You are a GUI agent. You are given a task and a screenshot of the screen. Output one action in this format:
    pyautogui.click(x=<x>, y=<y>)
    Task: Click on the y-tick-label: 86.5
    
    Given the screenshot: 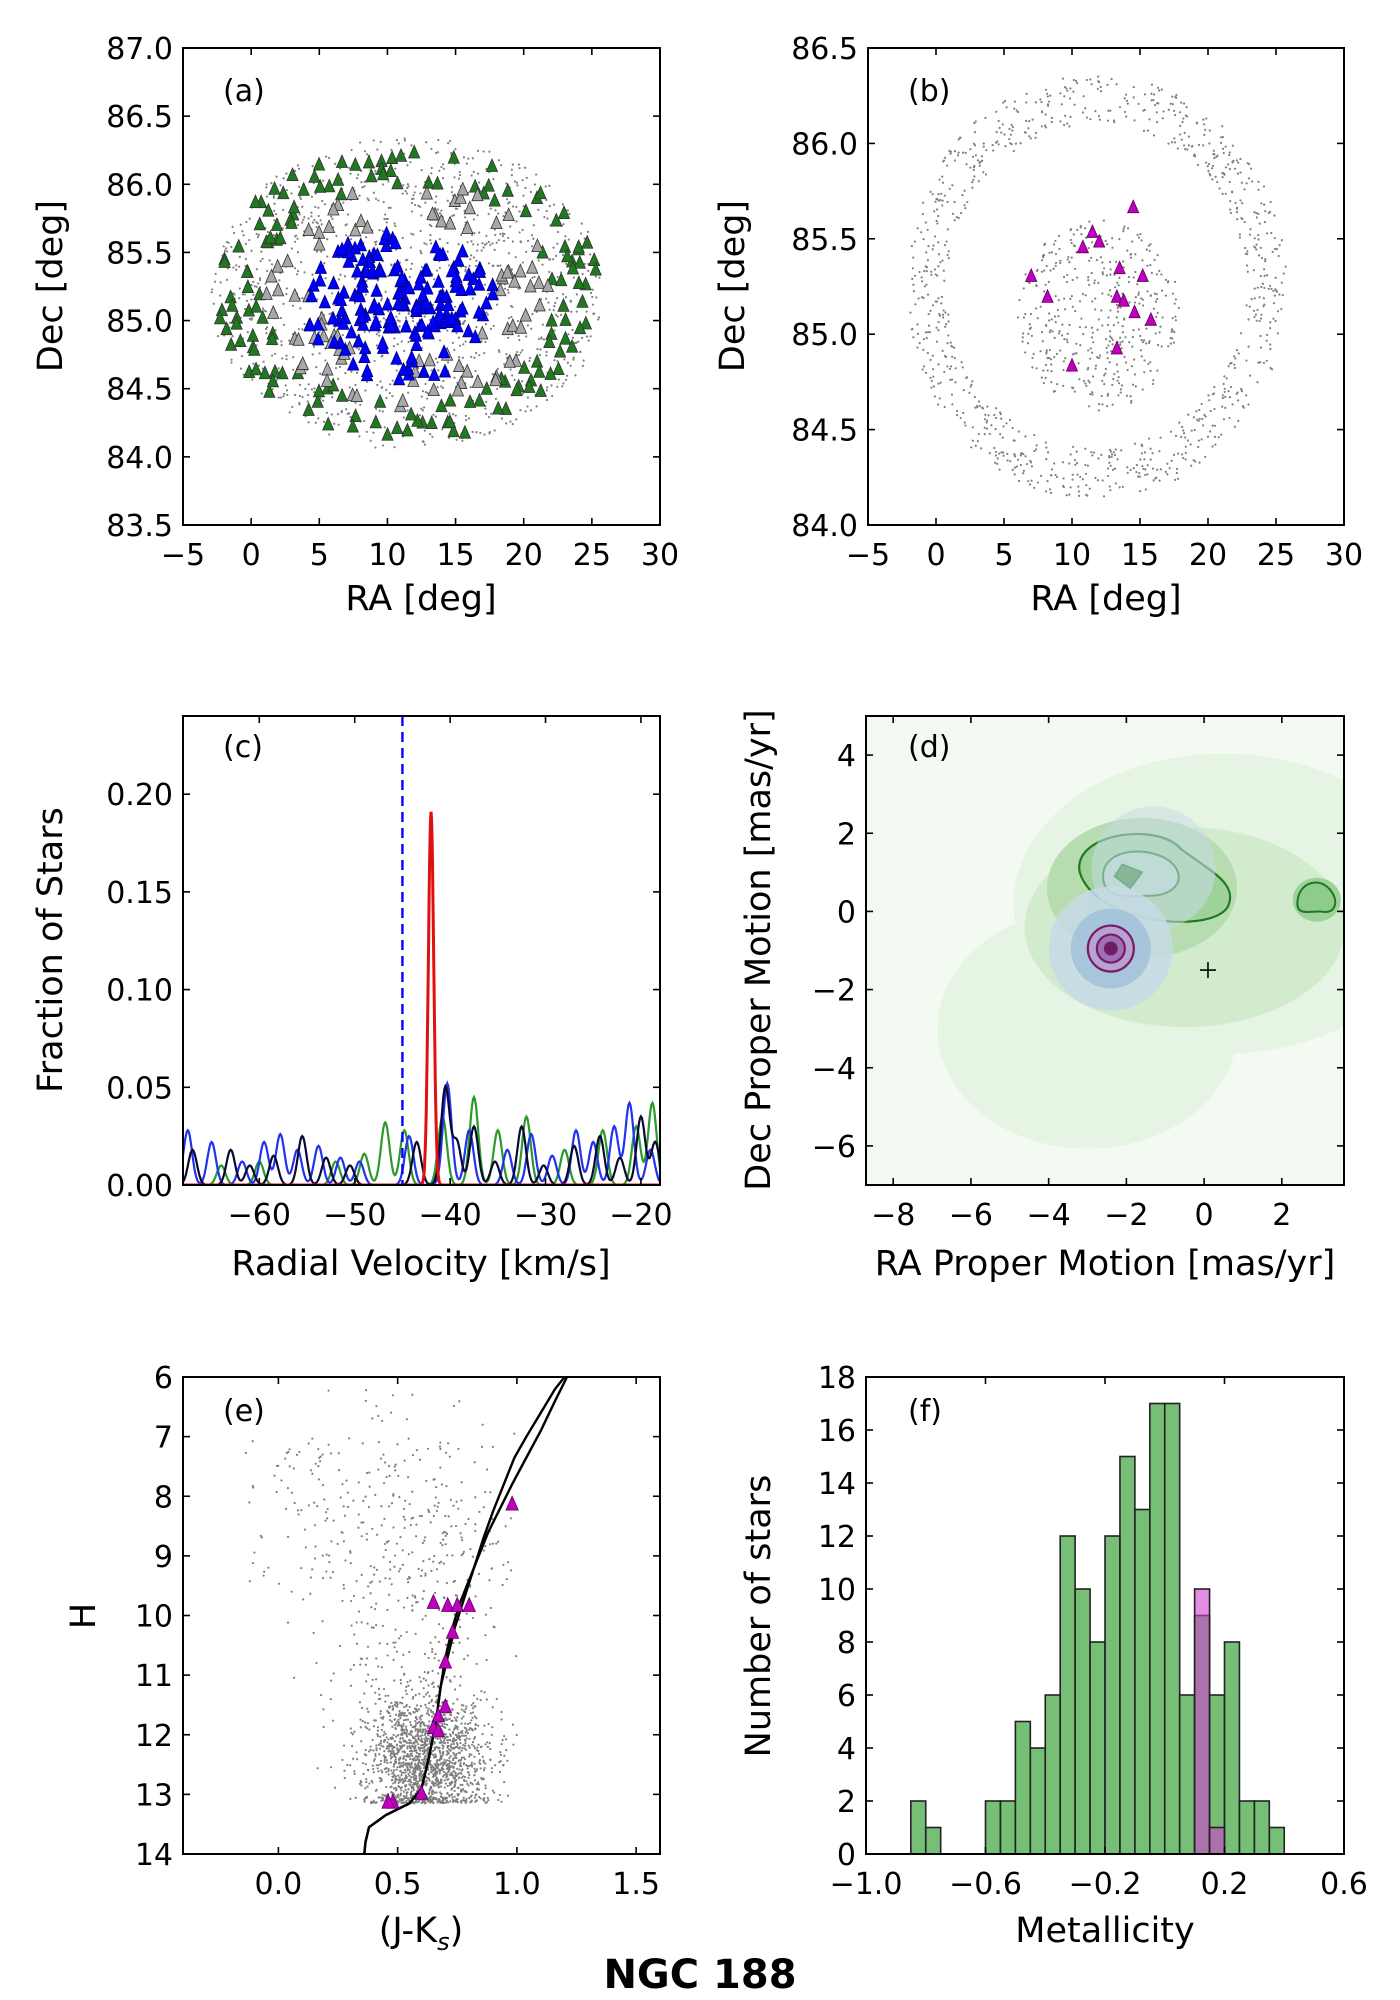 What is the action you would take?
    pyautogui.click(x=824, y=49)
    